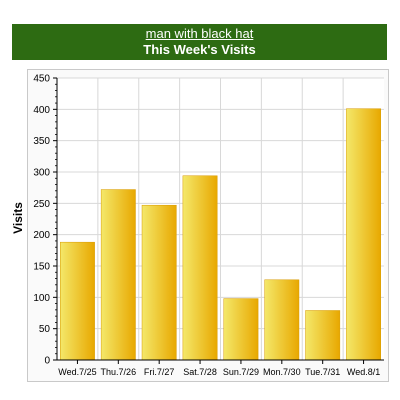  I want to click on y-tick-label: 150, so click(41, 267).